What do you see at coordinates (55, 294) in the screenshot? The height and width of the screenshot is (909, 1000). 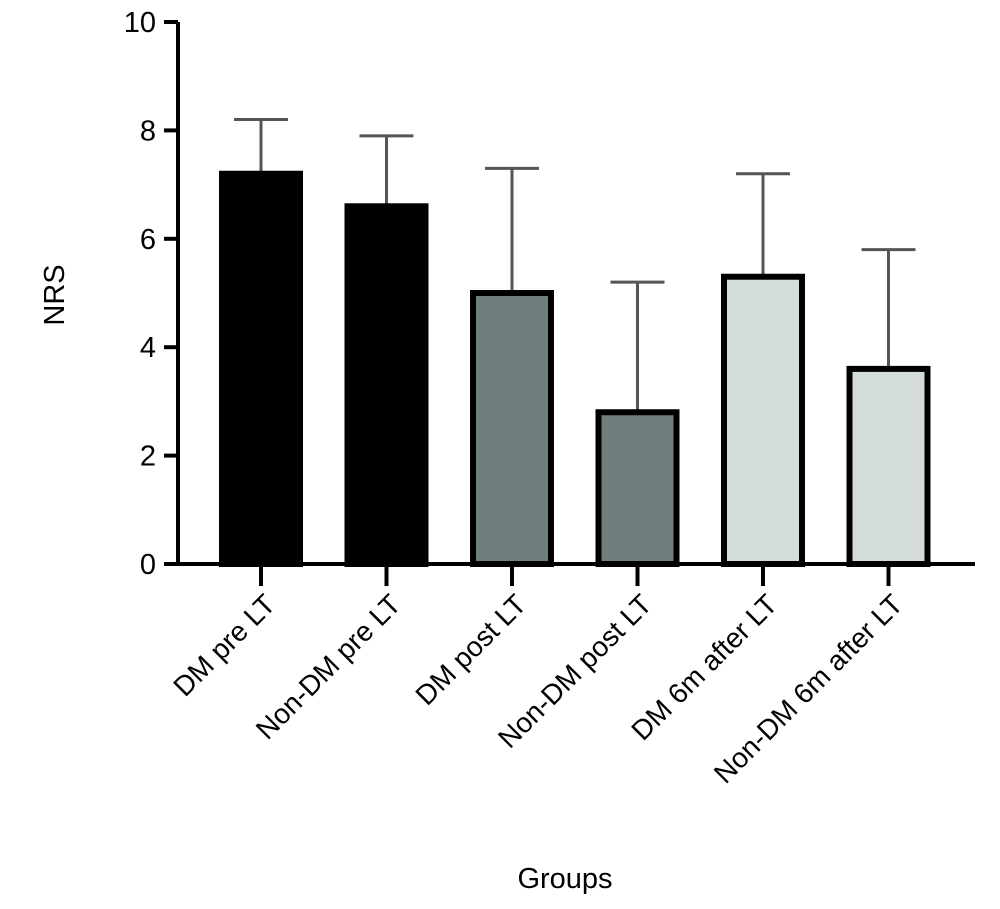 I see `y-axis-title: NRS` at bounding box center [55, 294].